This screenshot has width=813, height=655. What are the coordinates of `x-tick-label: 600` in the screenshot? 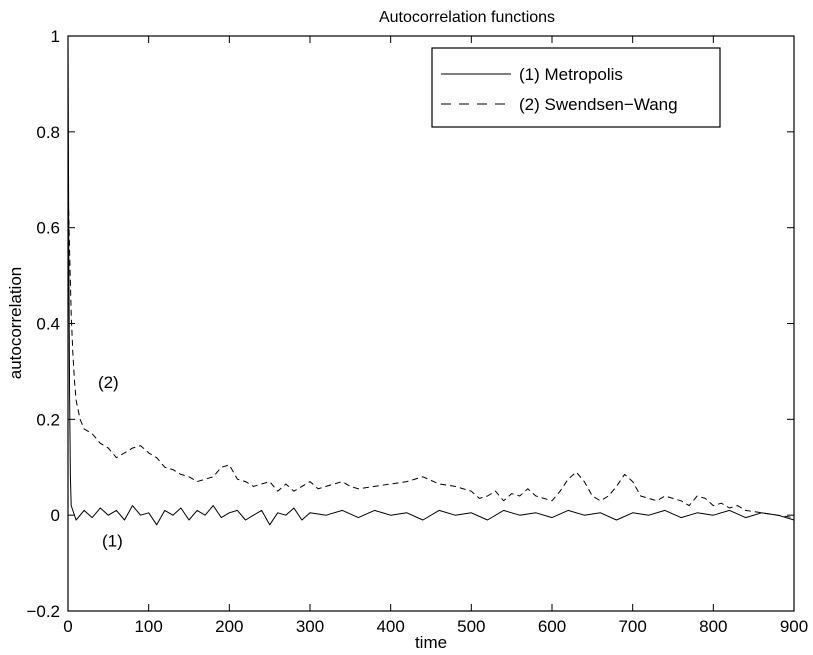 It's located at (552, 626).